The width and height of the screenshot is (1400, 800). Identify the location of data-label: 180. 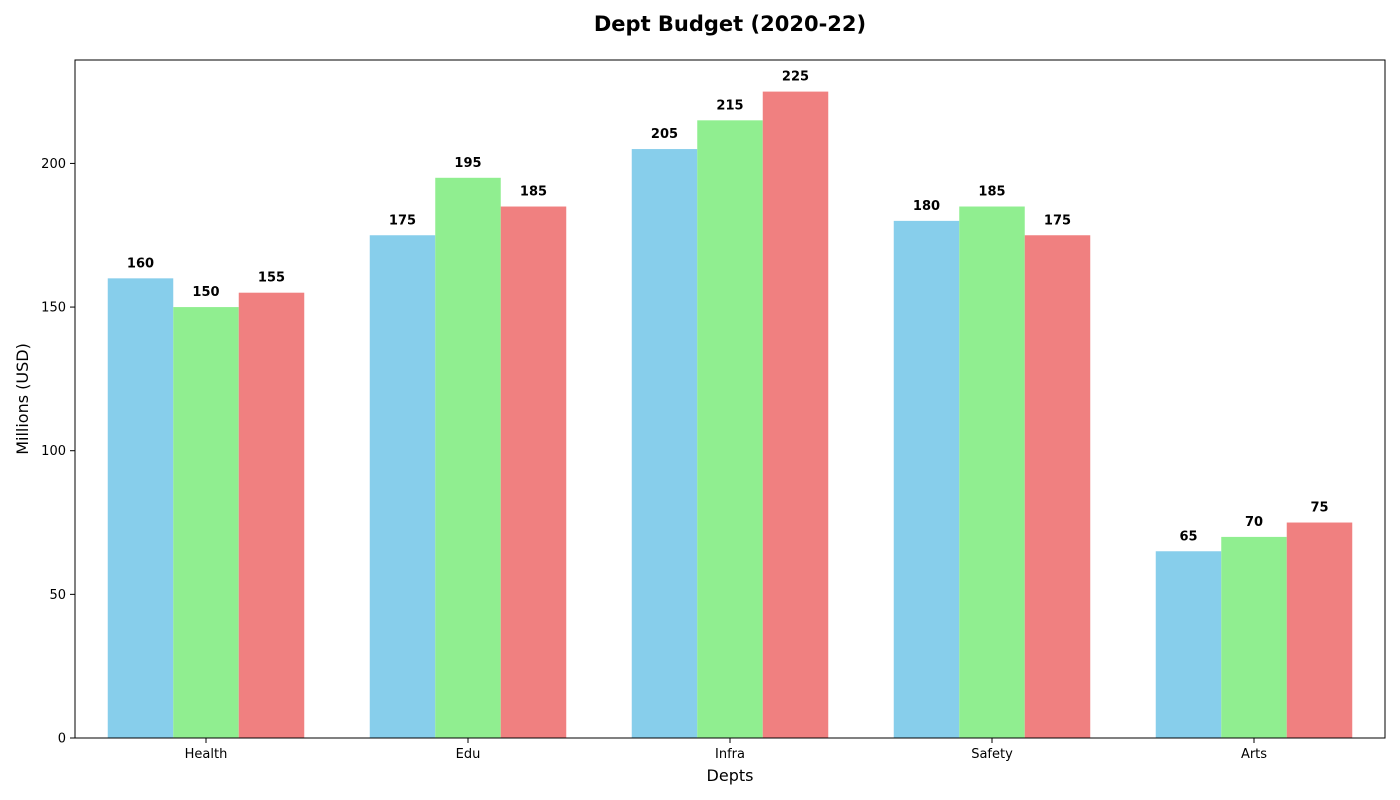
(926, 206).